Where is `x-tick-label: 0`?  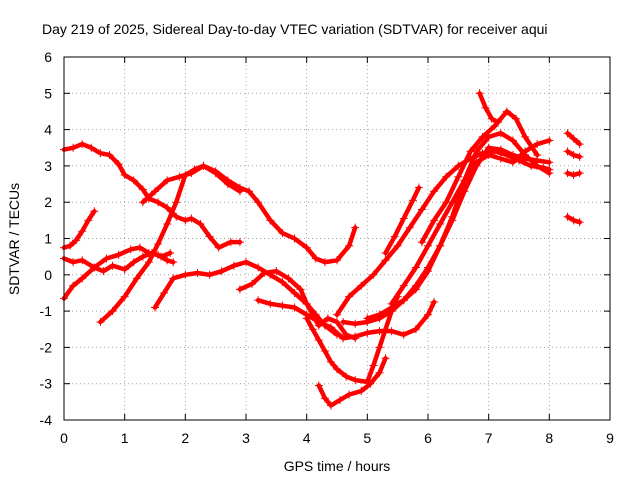 x-tick-label: 0 is located at coordinates (64, 438).